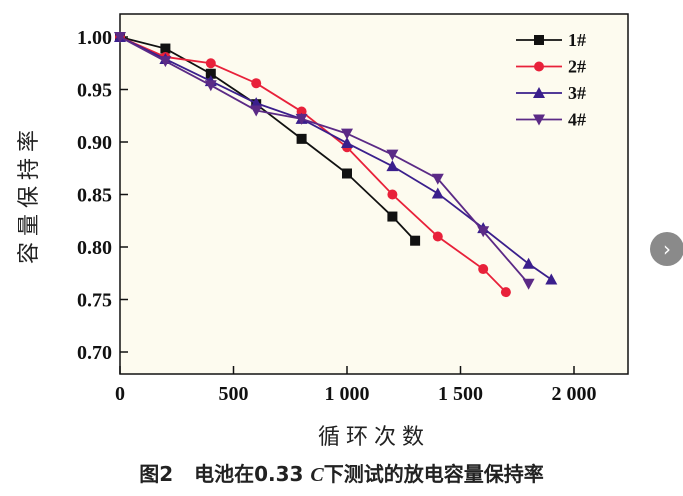 The image size is (683, 496). I want to click on y-tick-label: 0.75, so click(94, 301).